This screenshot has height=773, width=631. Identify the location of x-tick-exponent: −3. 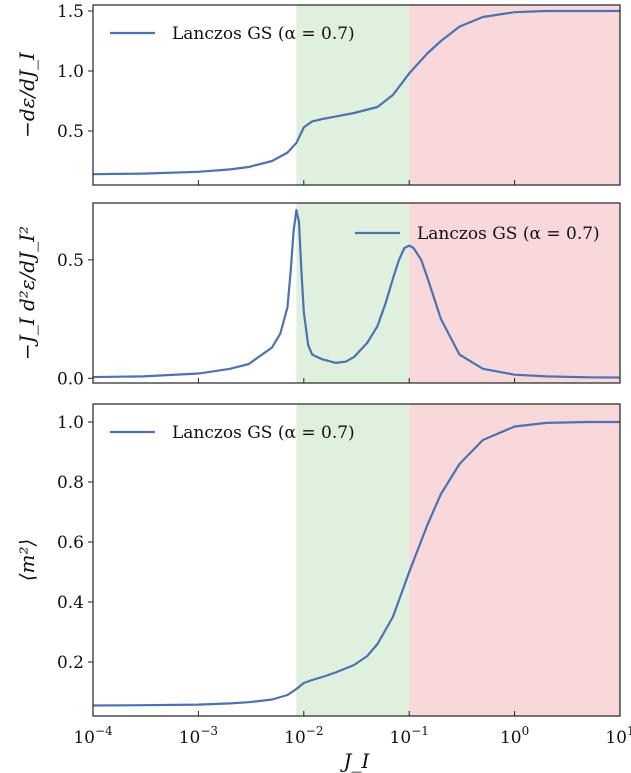
(209, 731).